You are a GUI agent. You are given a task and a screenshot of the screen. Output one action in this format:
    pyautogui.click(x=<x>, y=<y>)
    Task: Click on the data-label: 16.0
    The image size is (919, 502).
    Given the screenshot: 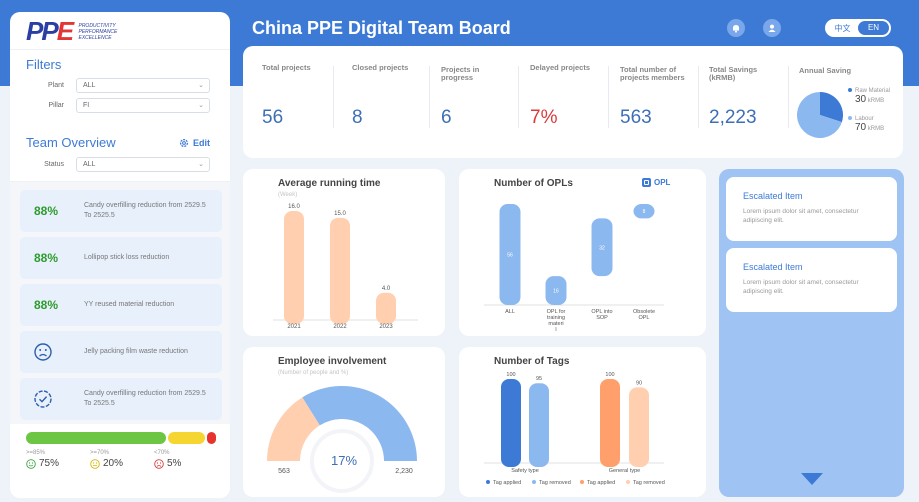 What is the action you would take?
    pyautogui.click(x=294, y=207)
    